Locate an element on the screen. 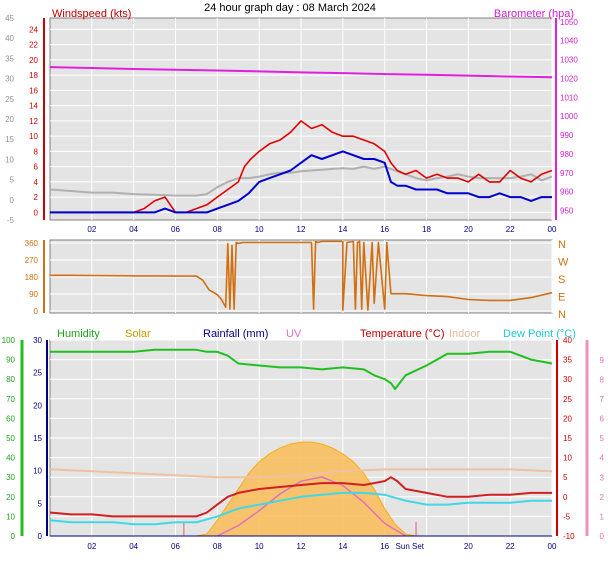 The image size is (608, 561). temp-y-left-inner-tick: 5 is located at coordinates (40, 503).